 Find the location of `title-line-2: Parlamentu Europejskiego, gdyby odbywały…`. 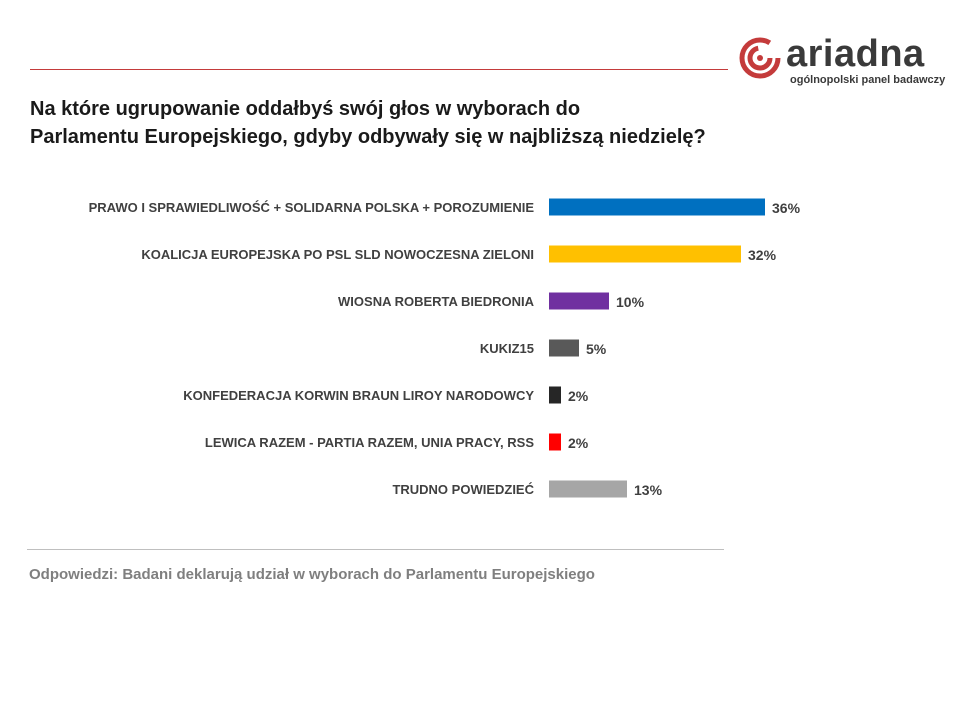

title-line-2: Parlamentu Europejskiego, gdyby odbywały… is located at coordinates (368, 137).